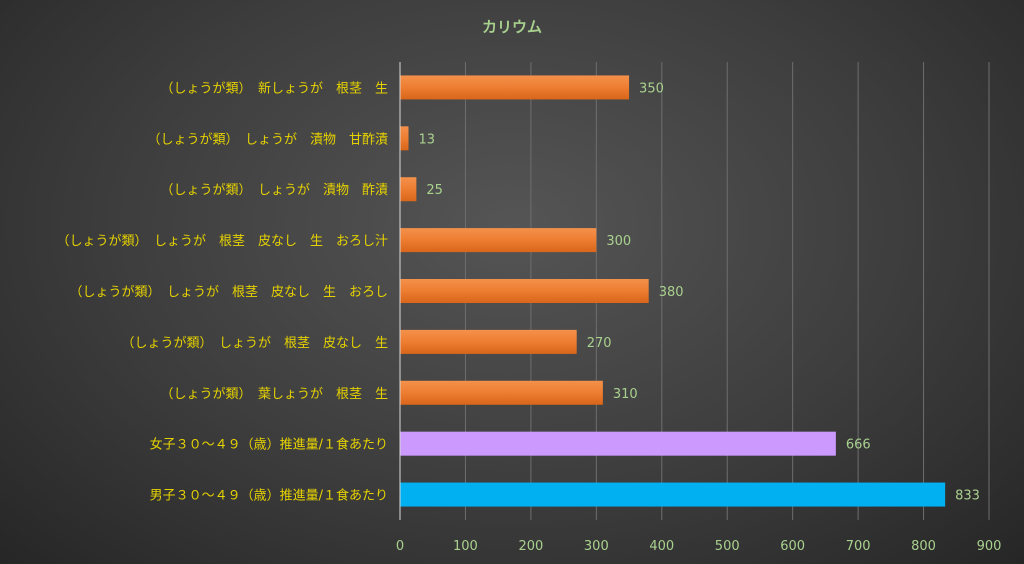 Image resolution: width=1024 pixels, height=564 pixels. Describe the element at coordinates (596, 546) in the screenshot. I see `x-tick-label: 300` at that location.